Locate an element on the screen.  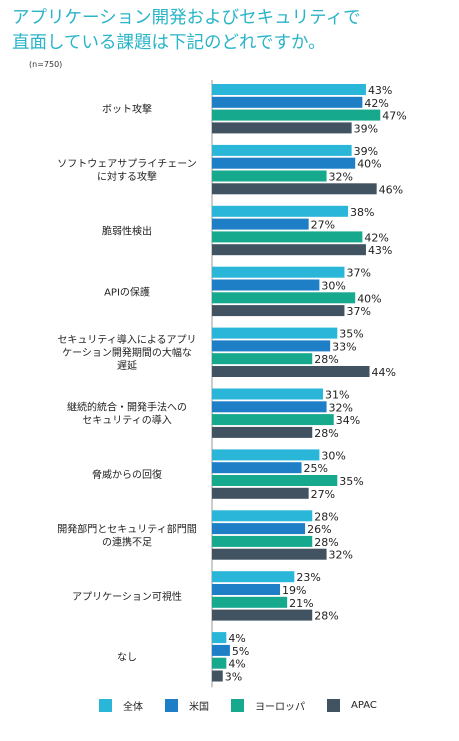
data-label: 19% is located at coordinates (294, 590).